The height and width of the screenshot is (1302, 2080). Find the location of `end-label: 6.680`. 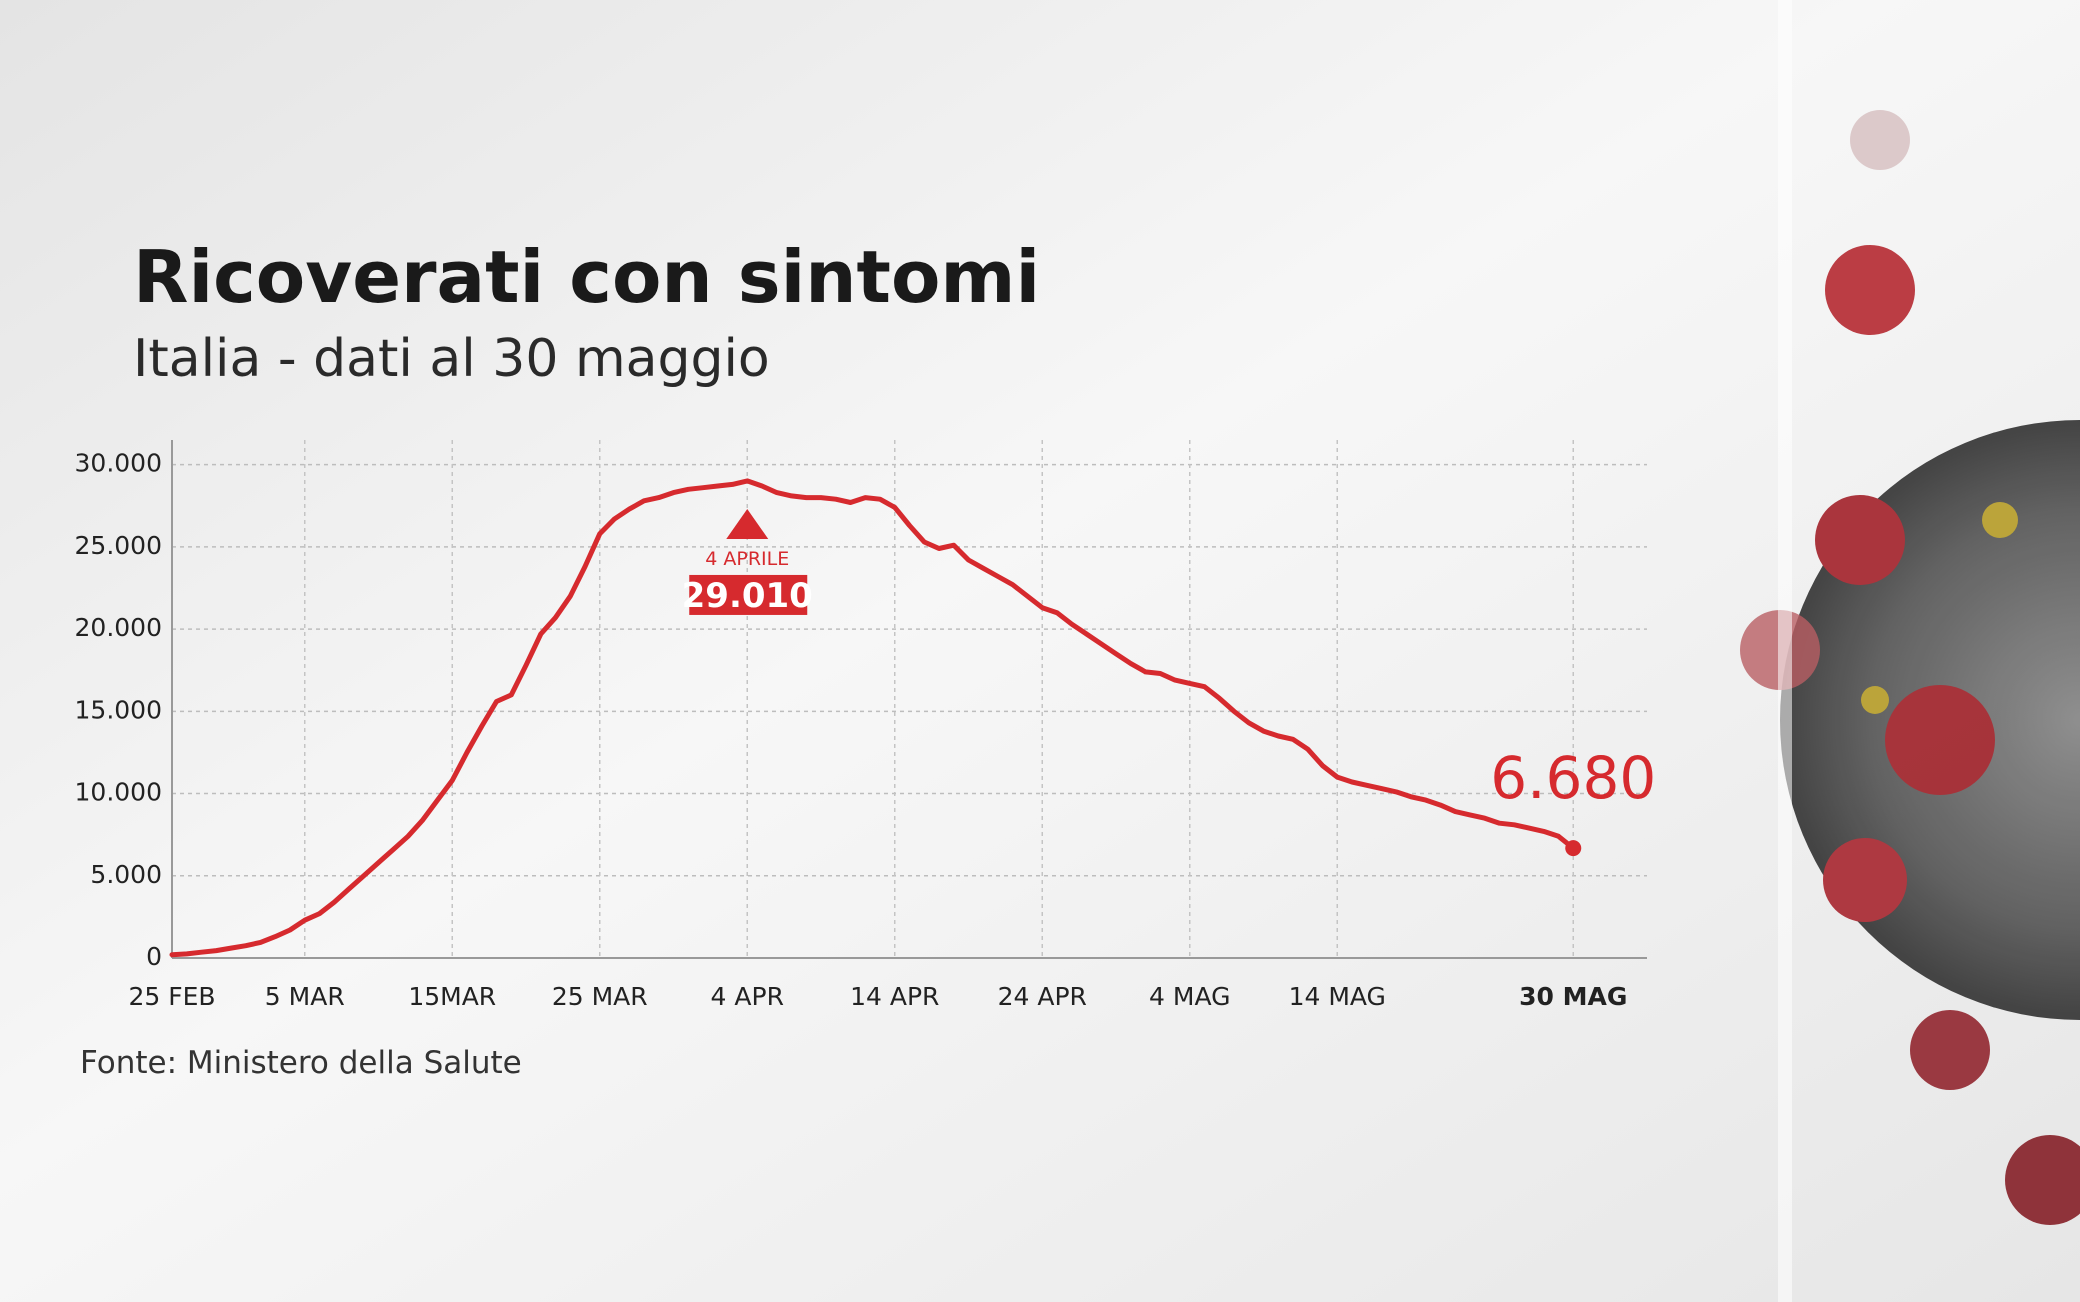

end-label: 6.680 is located at coordinates (1573, 778).